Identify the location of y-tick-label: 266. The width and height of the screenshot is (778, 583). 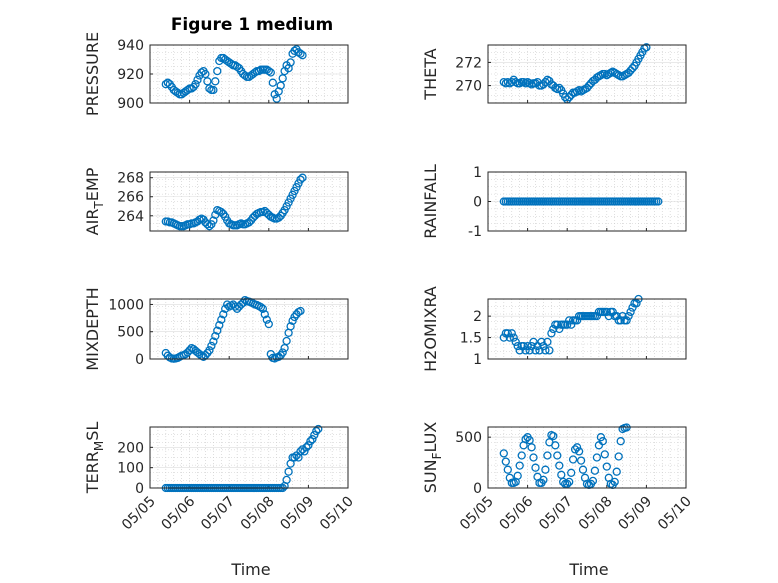
(130, 198).